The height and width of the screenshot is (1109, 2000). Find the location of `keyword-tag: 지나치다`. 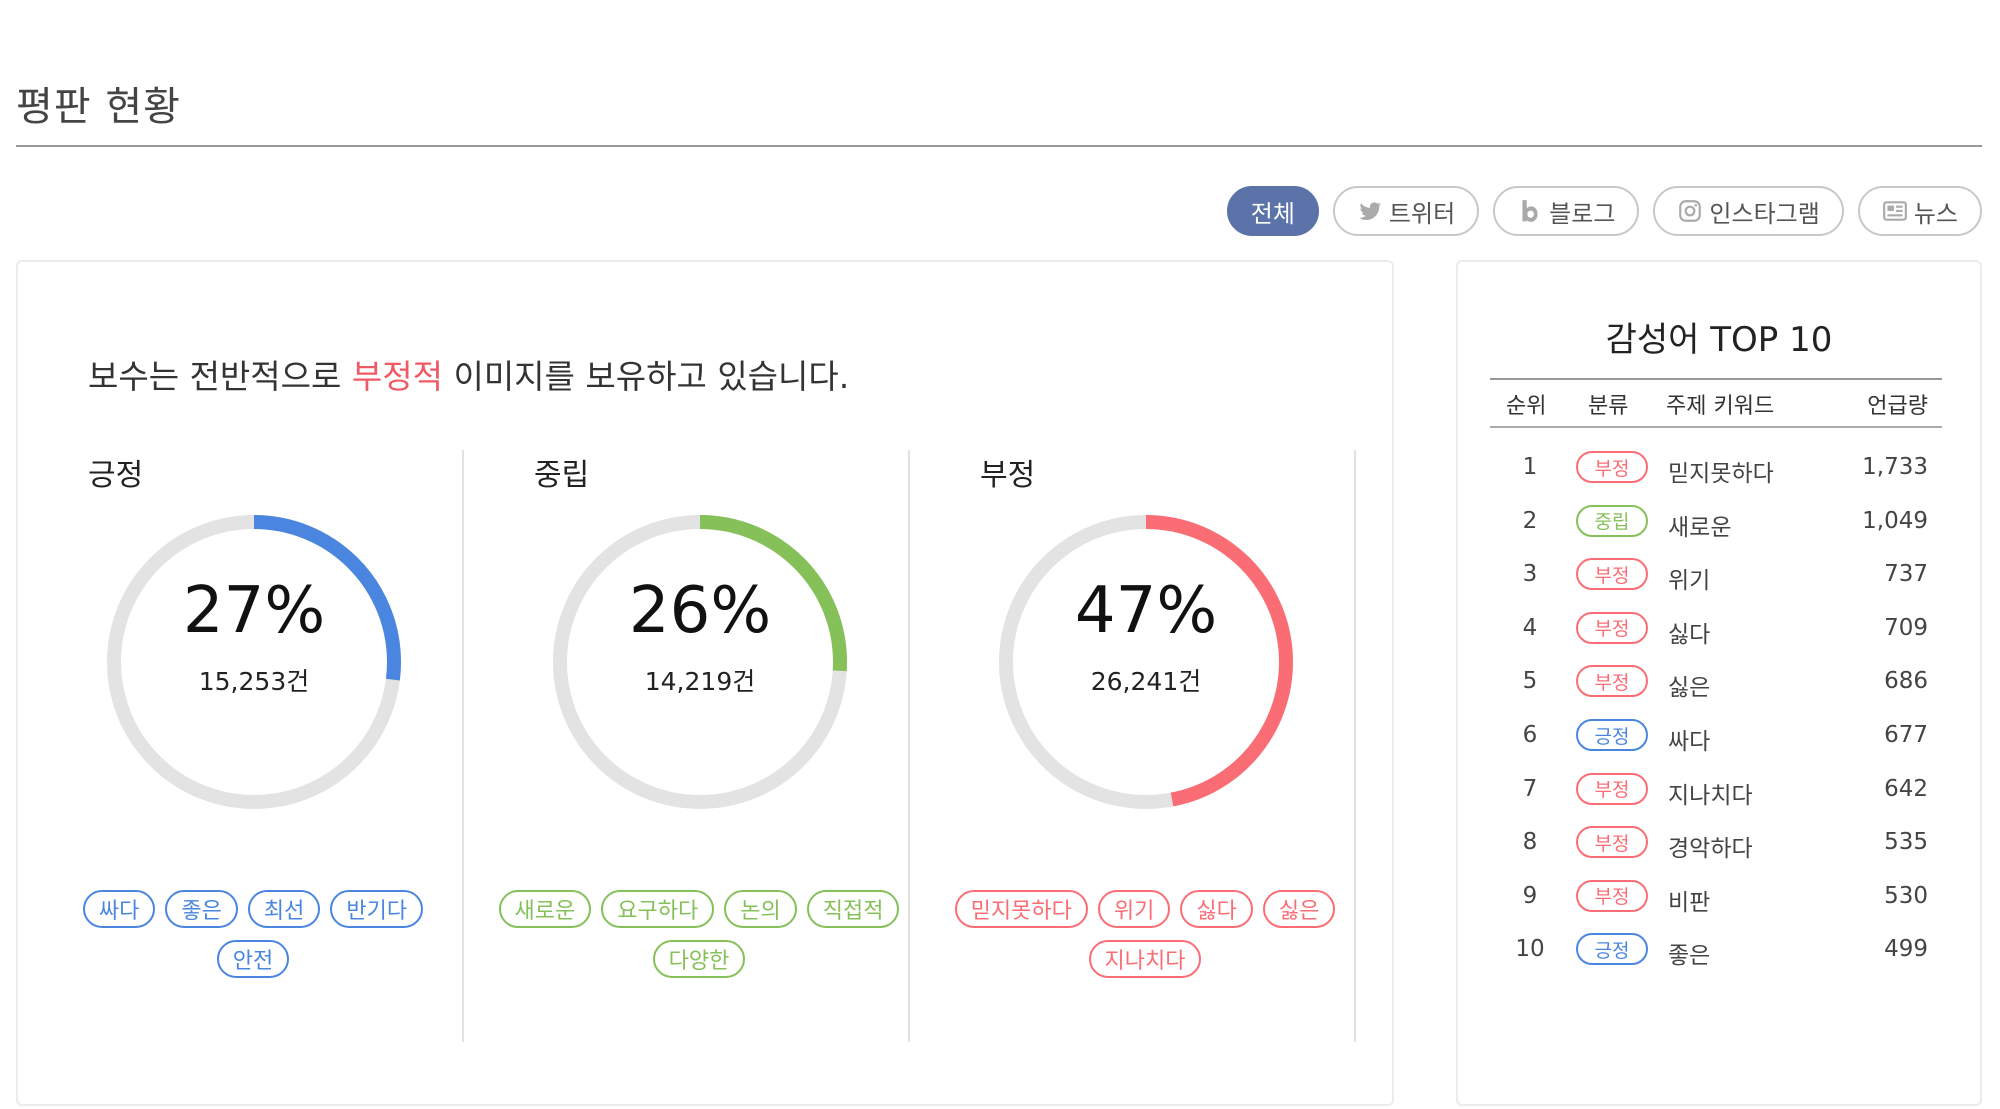

keyword-tag: 지나치다 is located at coordinates (1145, 959).